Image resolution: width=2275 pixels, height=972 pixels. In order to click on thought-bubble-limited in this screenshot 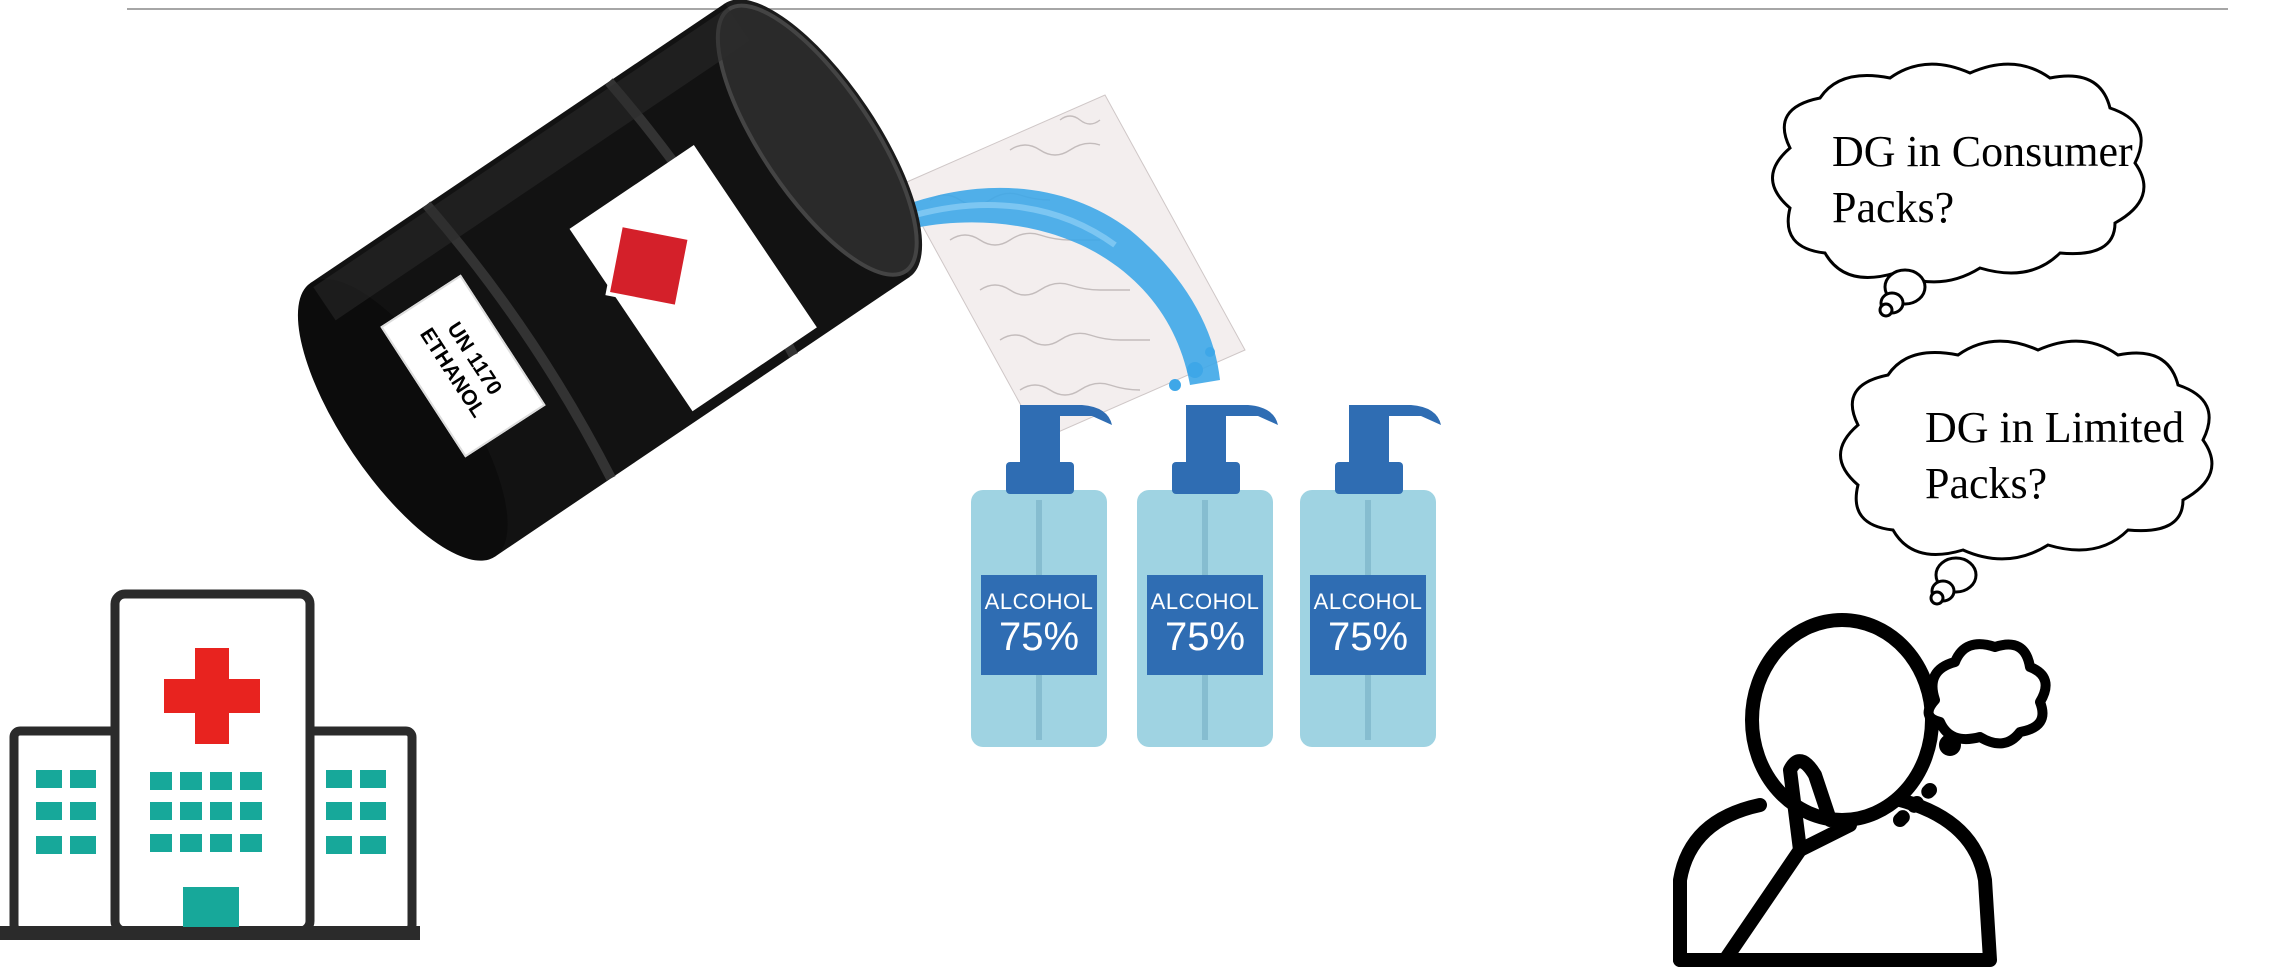, I will do `click(2026, 472)`.